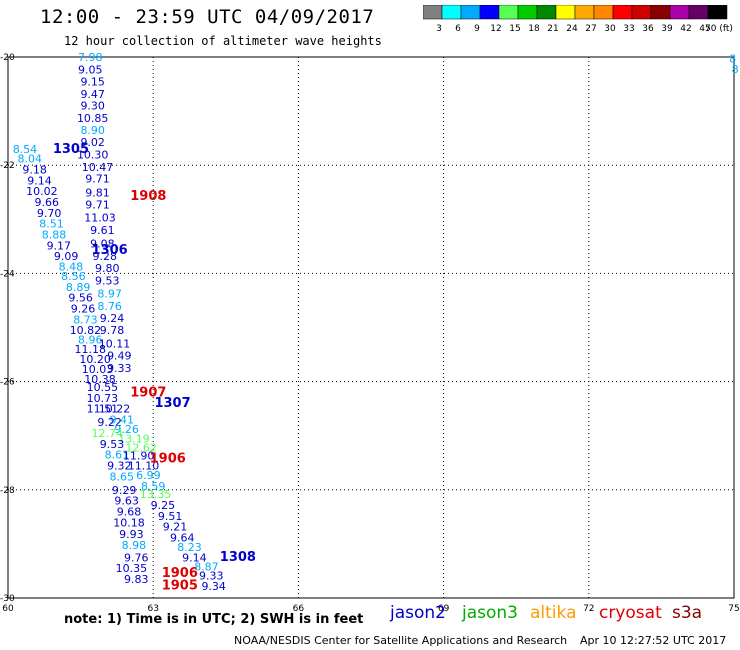  Describe the element at coordinates (610, 29) in the screenshot. I see `legend-label: 30` at that location.